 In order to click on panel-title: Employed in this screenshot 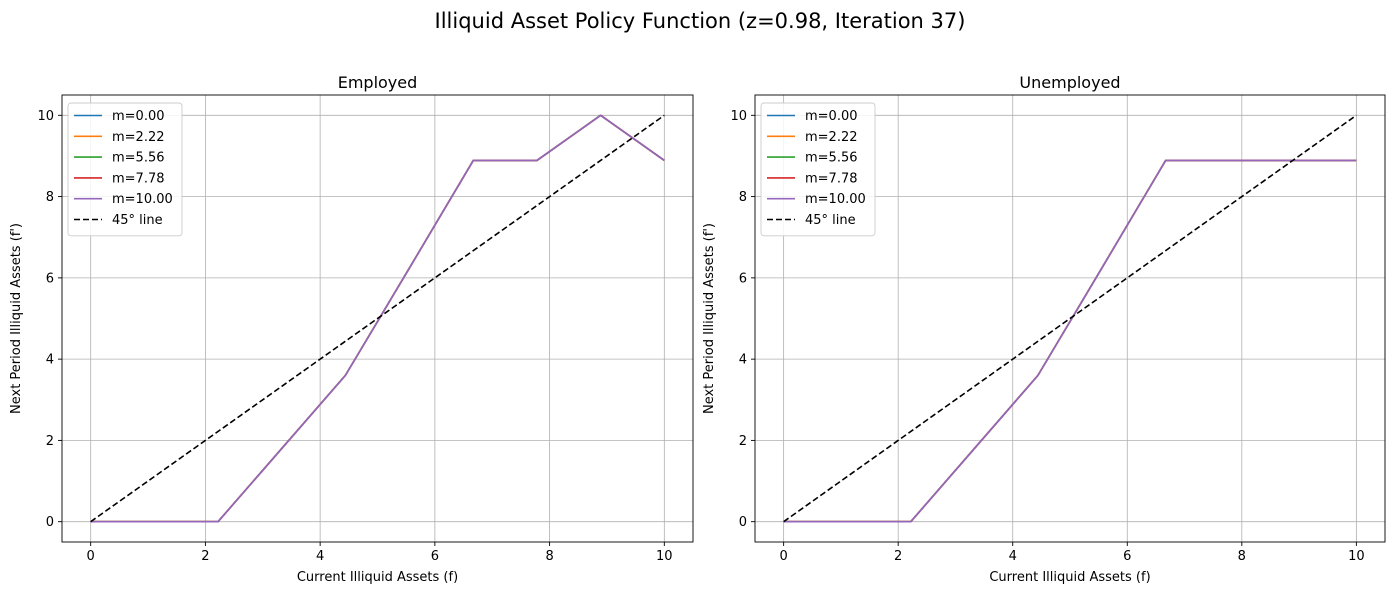, I will do `click(378, 82)`.